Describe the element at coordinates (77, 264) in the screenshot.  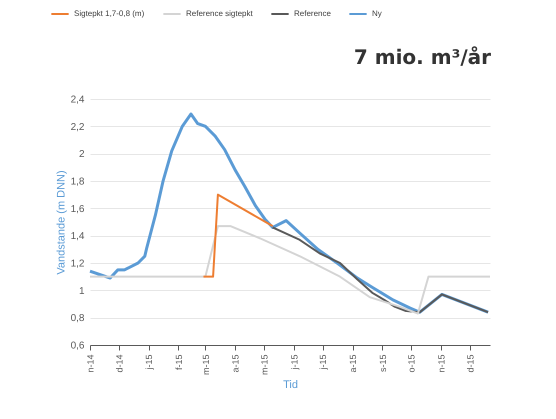
I see `y-tick-label: 1,2` at that location.